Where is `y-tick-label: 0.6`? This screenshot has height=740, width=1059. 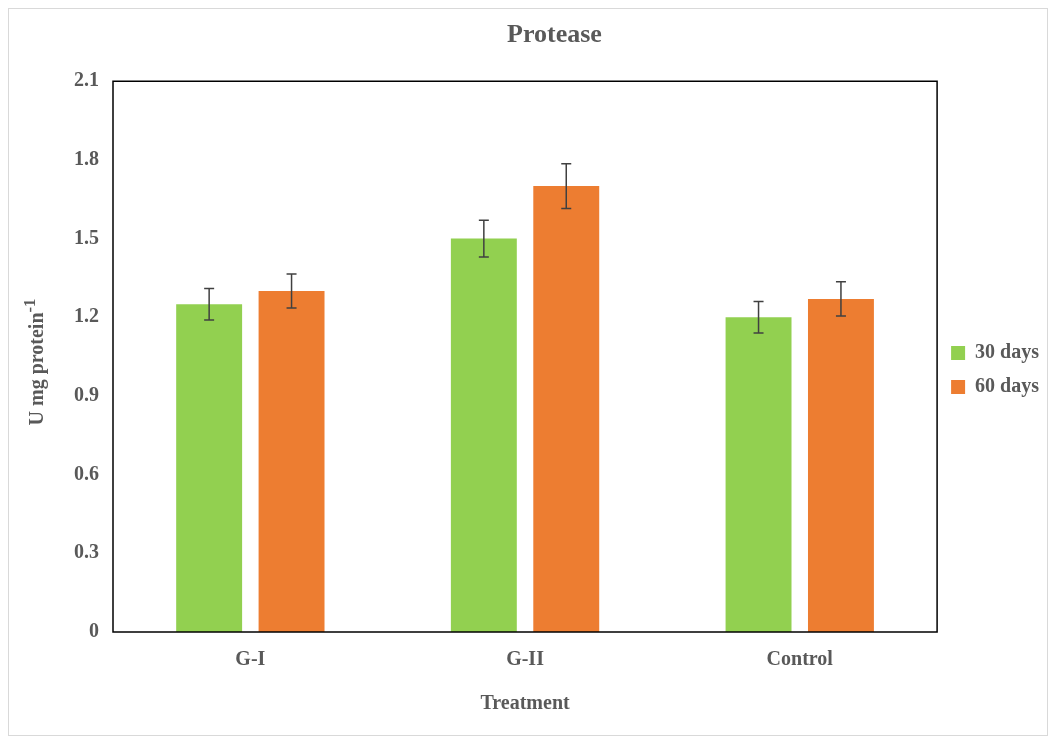 y-tick-label: 0.6 is located at coordinates (86, 472).